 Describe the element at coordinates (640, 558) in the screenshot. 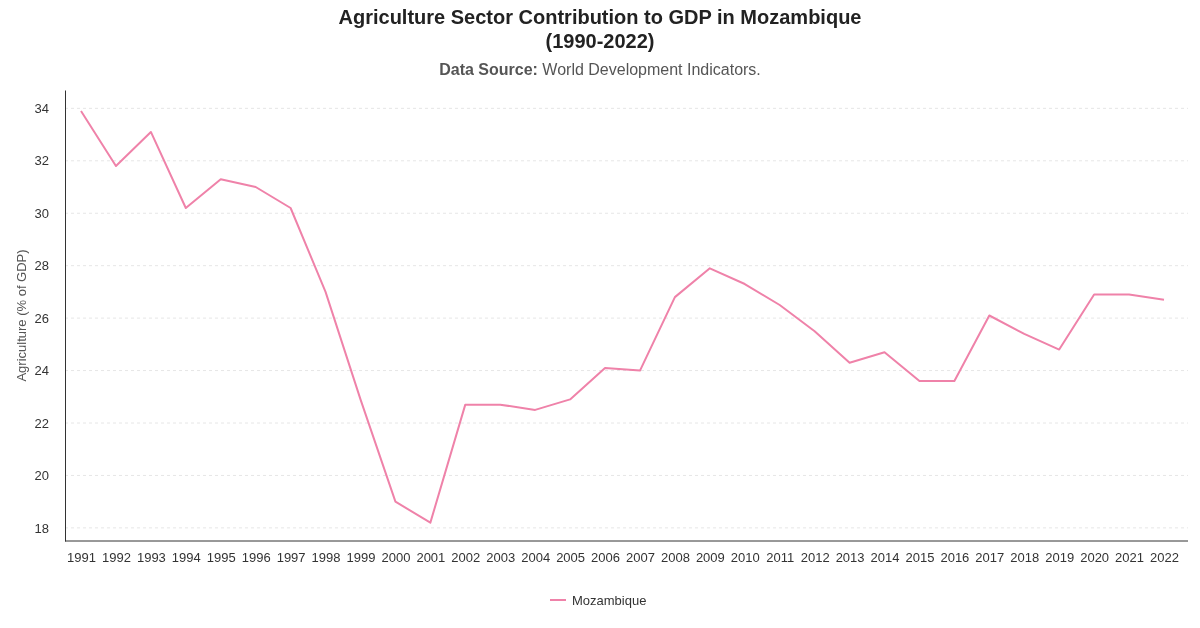

I see `x-tick-label: 2007` at that location.